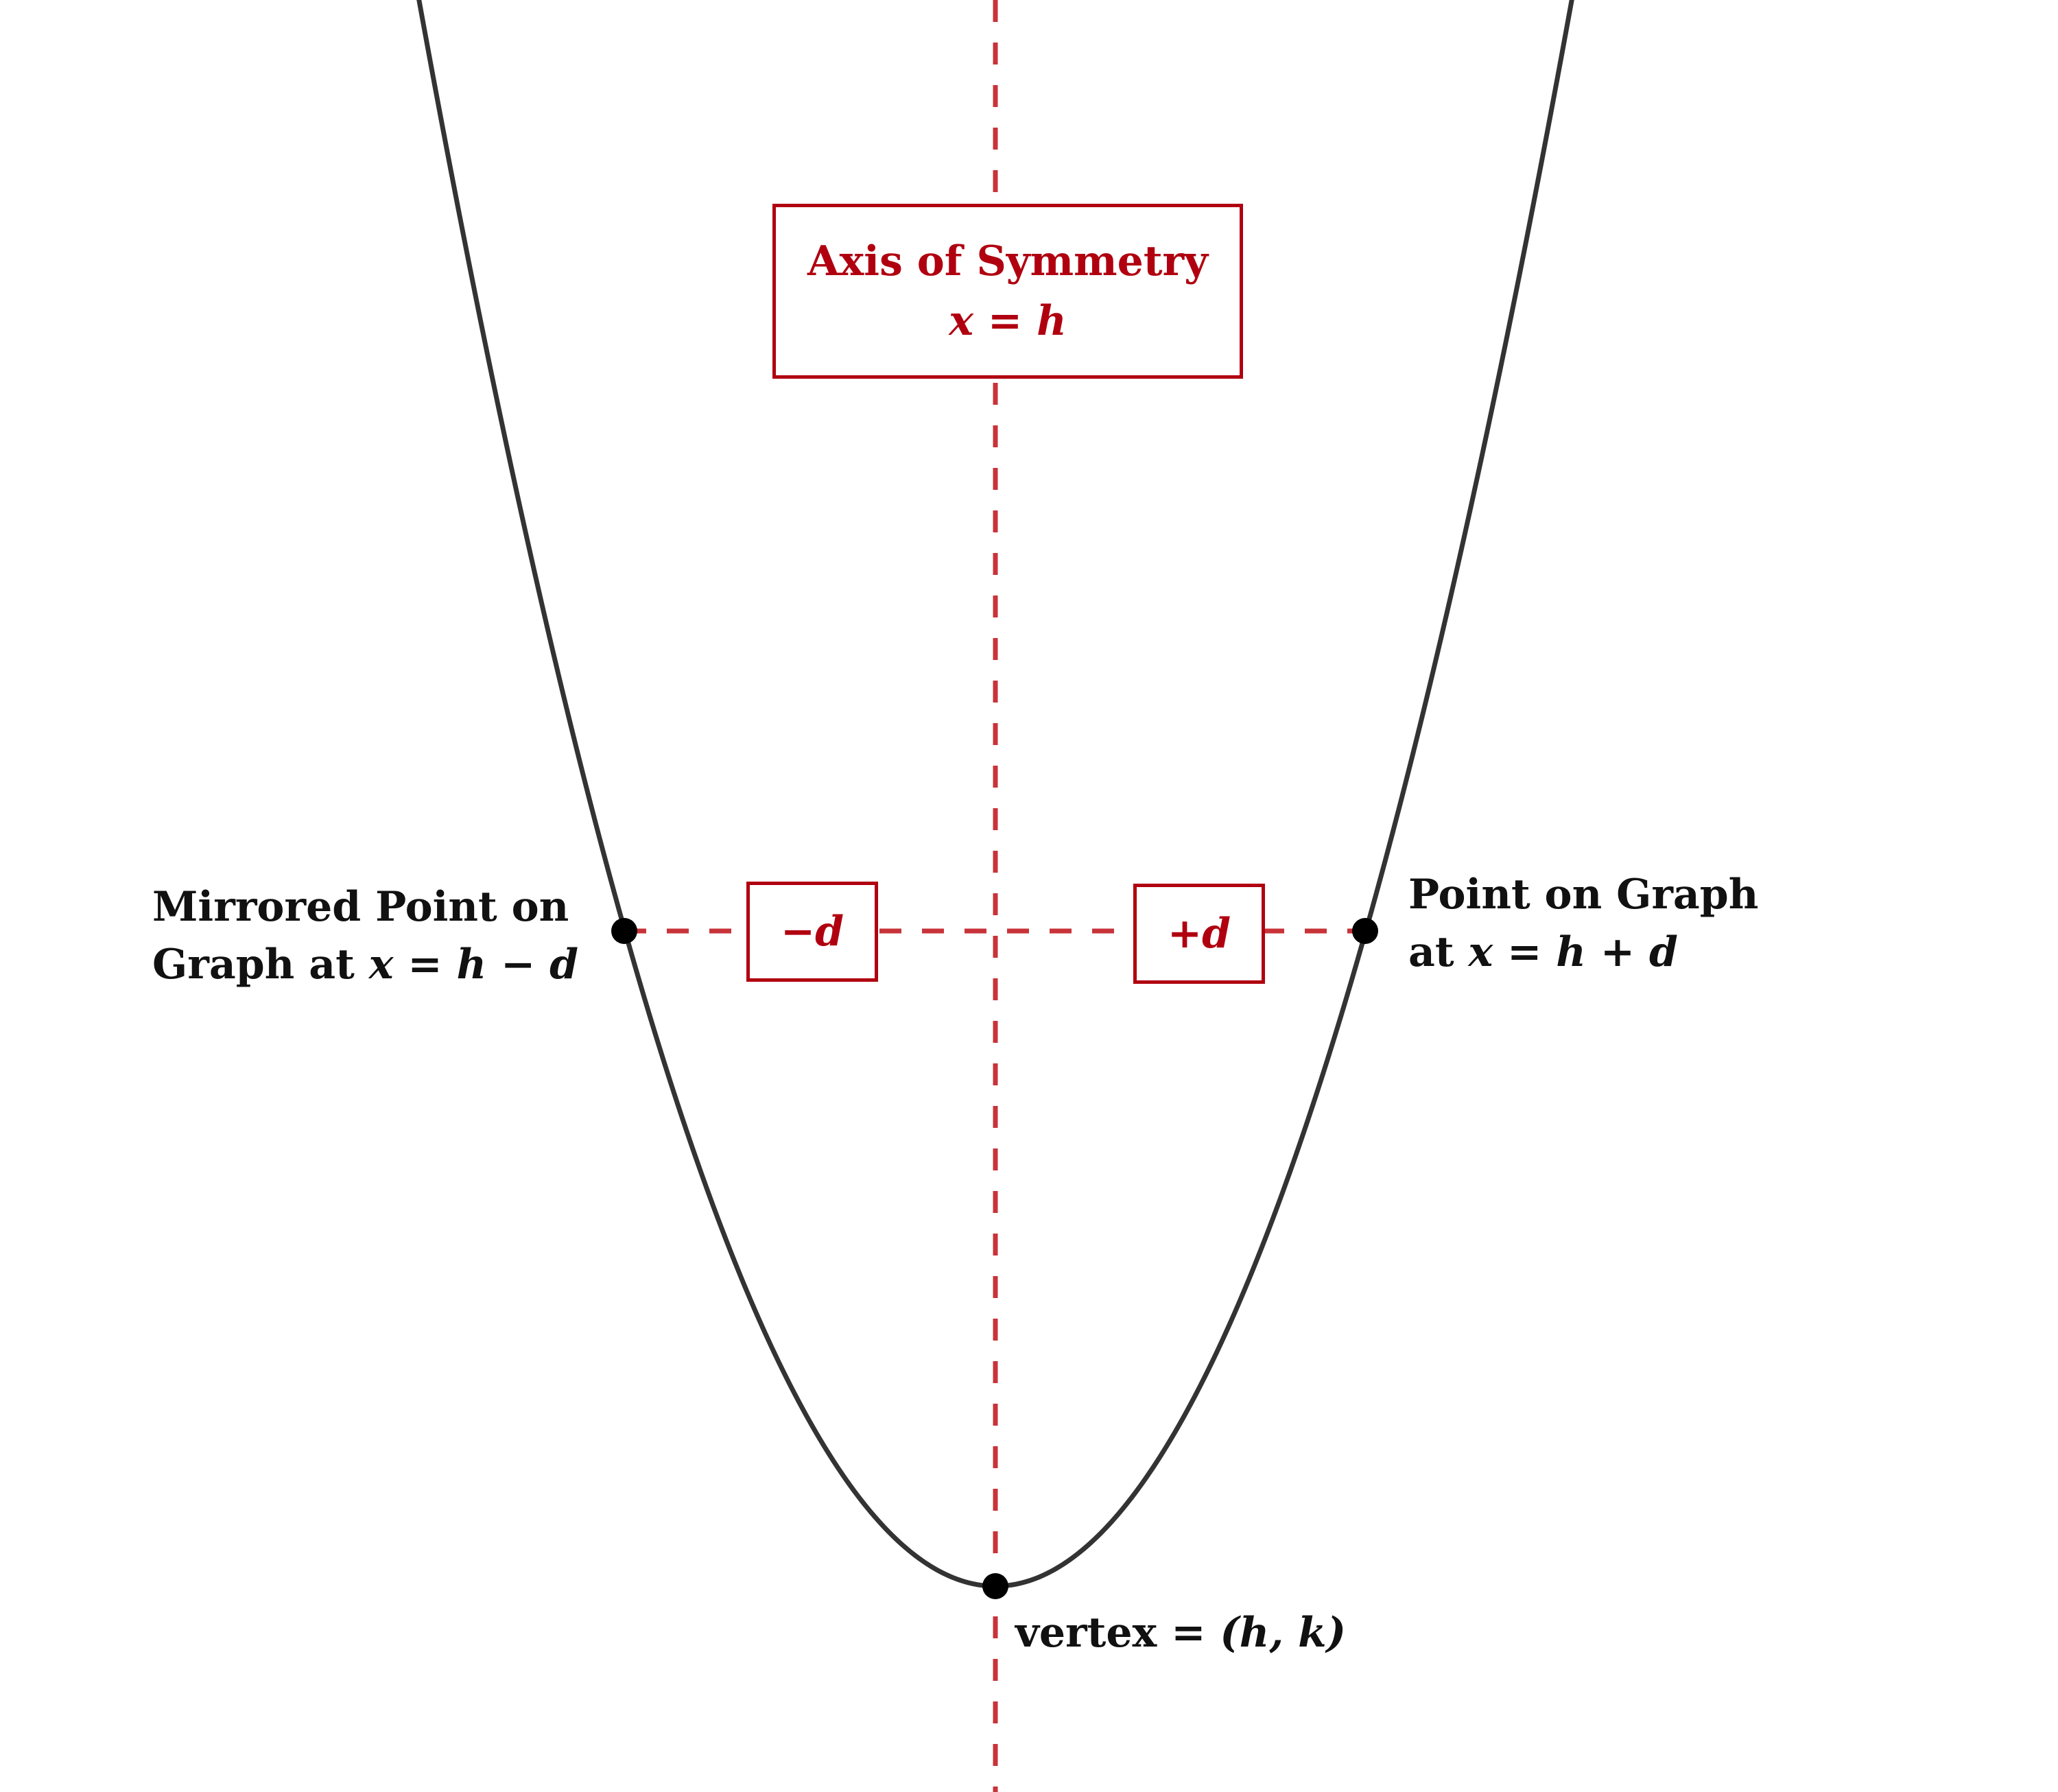 The height and width of the screenshot is (1792, 2058). I want to click on minus-d-box: −d, so click(812, 932).